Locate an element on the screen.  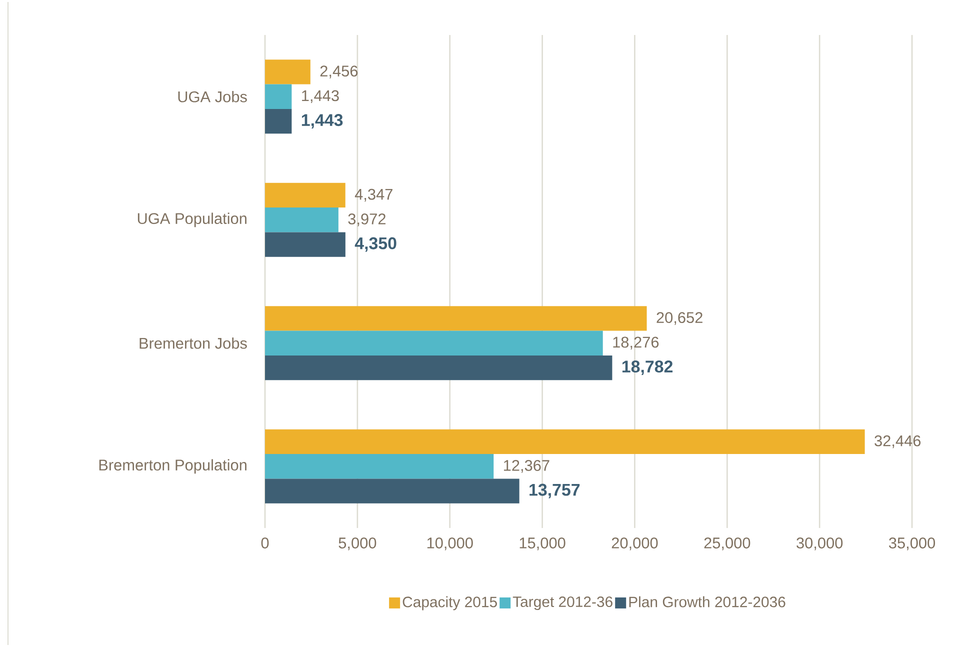
data-label: 12,367 is located at coordinates (527, 466).